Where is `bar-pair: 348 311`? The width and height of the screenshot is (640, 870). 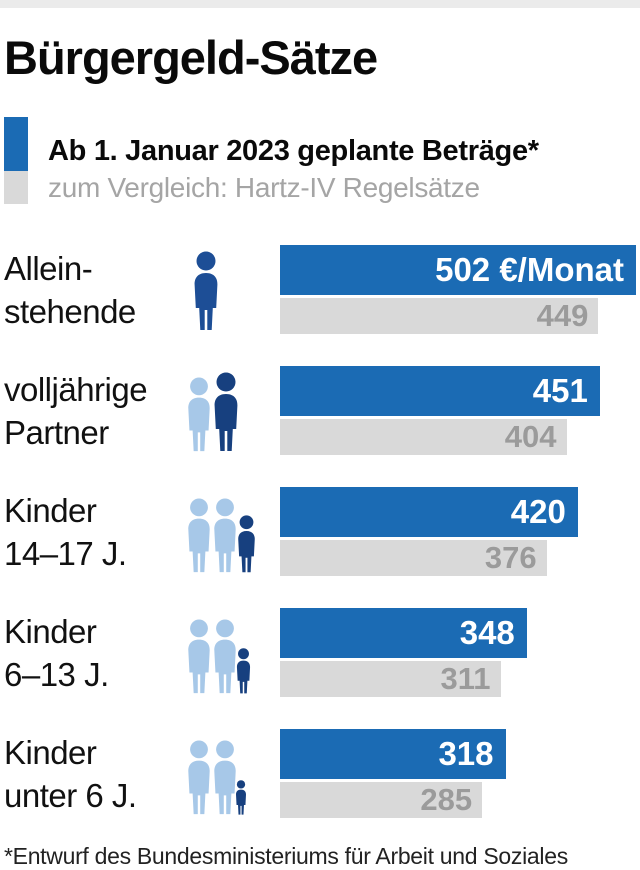 bar-pair: 348 311 is located at coordinates (458, 652).